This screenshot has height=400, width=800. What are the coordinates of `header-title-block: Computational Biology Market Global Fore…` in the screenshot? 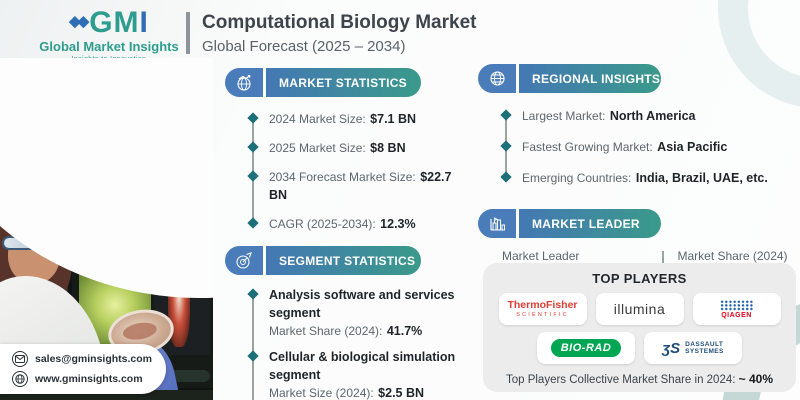 It's located at (331, 33).